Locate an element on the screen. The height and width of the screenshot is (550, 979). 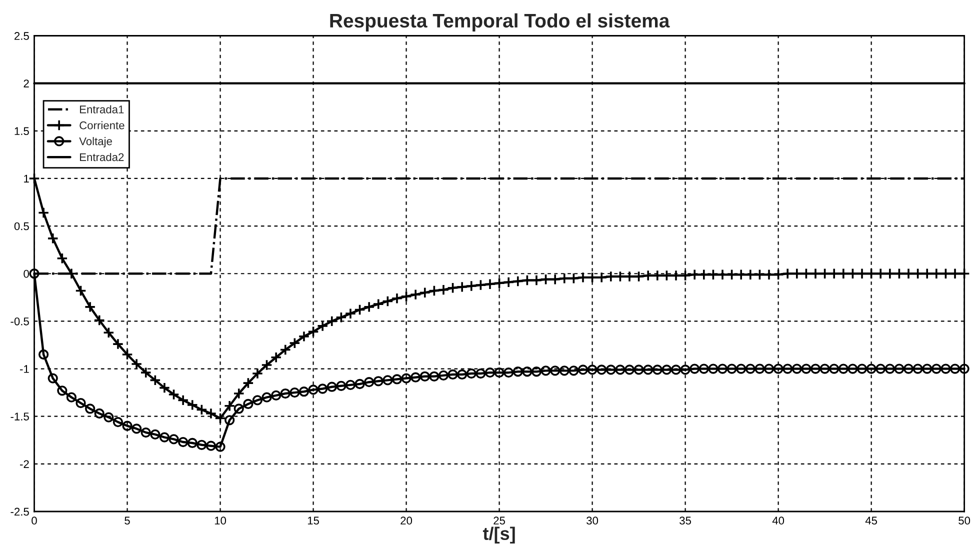
y-tick-label: -2 is located at coordinates (24, 464).